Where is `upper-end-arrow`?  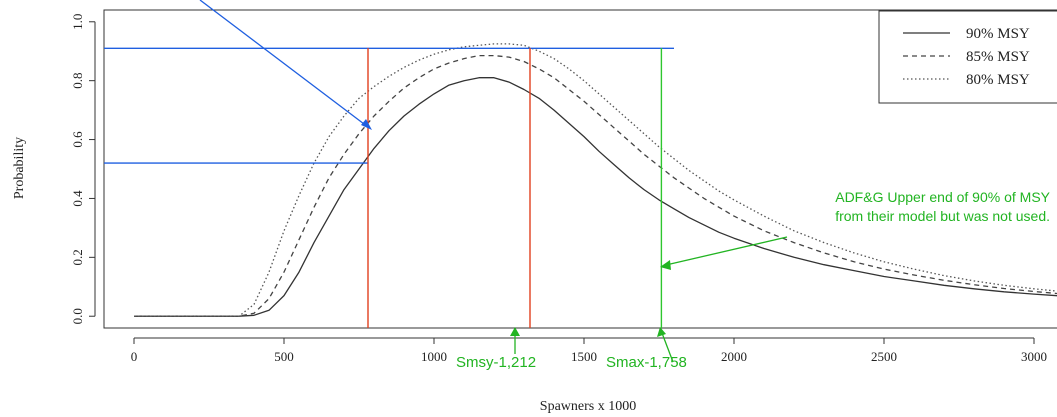 upper-end-arrow is located at coordinates (723, 253).